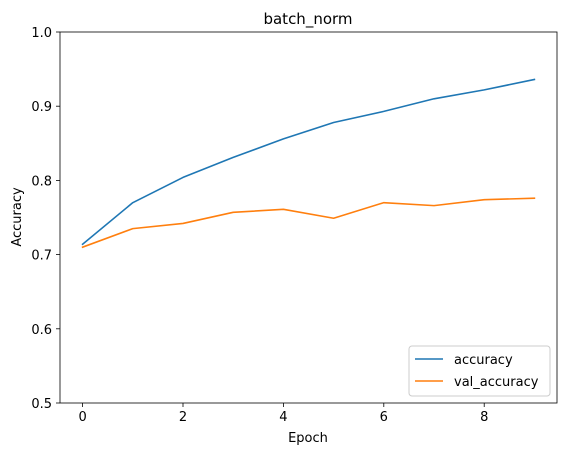 The image size is (567, 455). Describe the element at coordinates (41, 256) in the screenshot. I see `y-tick-label: 0.7` at that location.